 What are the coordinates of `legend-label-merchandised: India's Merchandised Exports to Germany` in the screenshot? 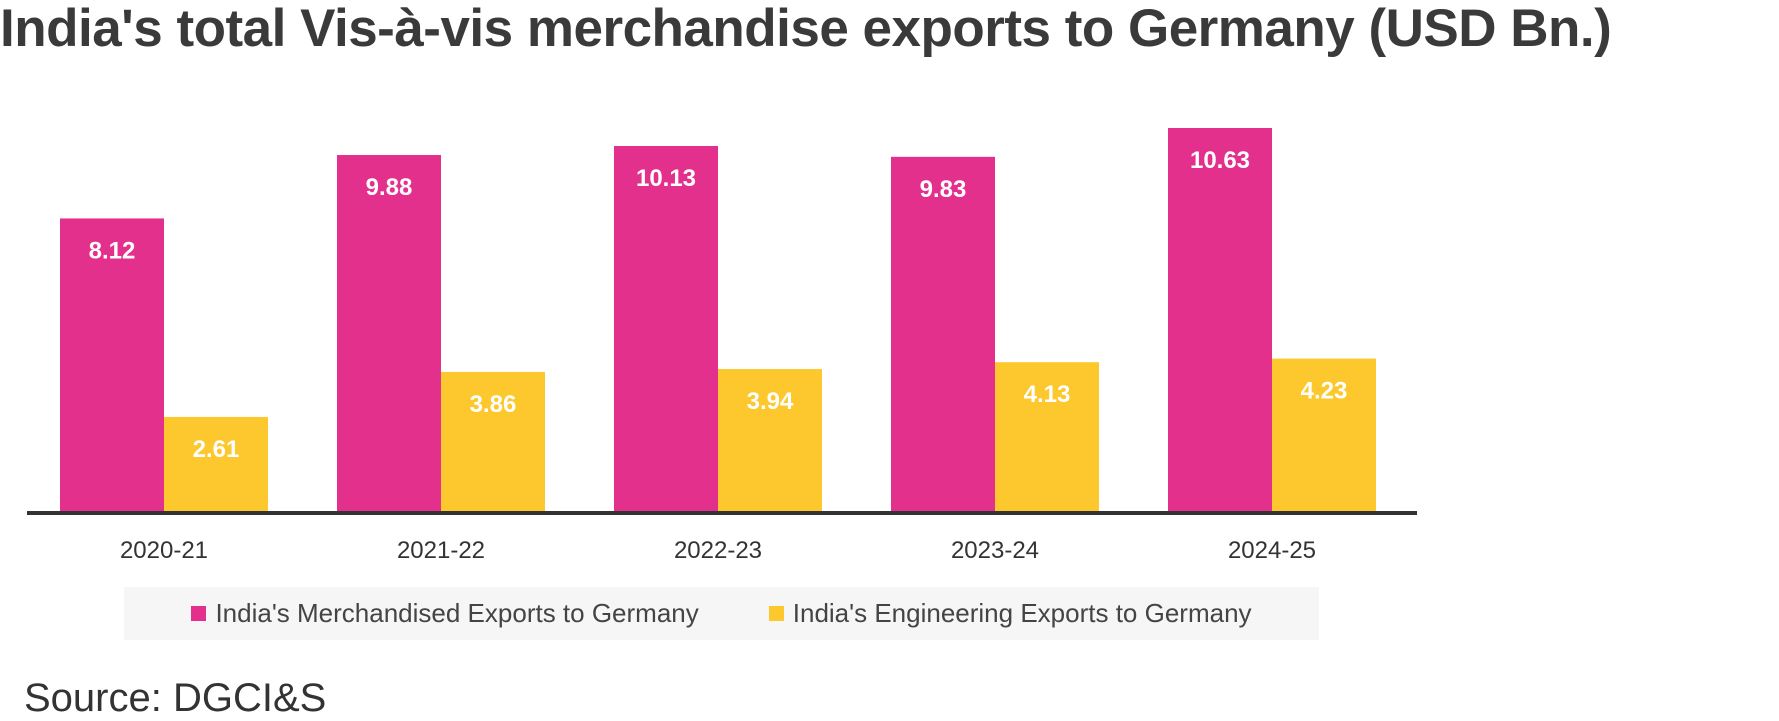 It's located at (457, 613).